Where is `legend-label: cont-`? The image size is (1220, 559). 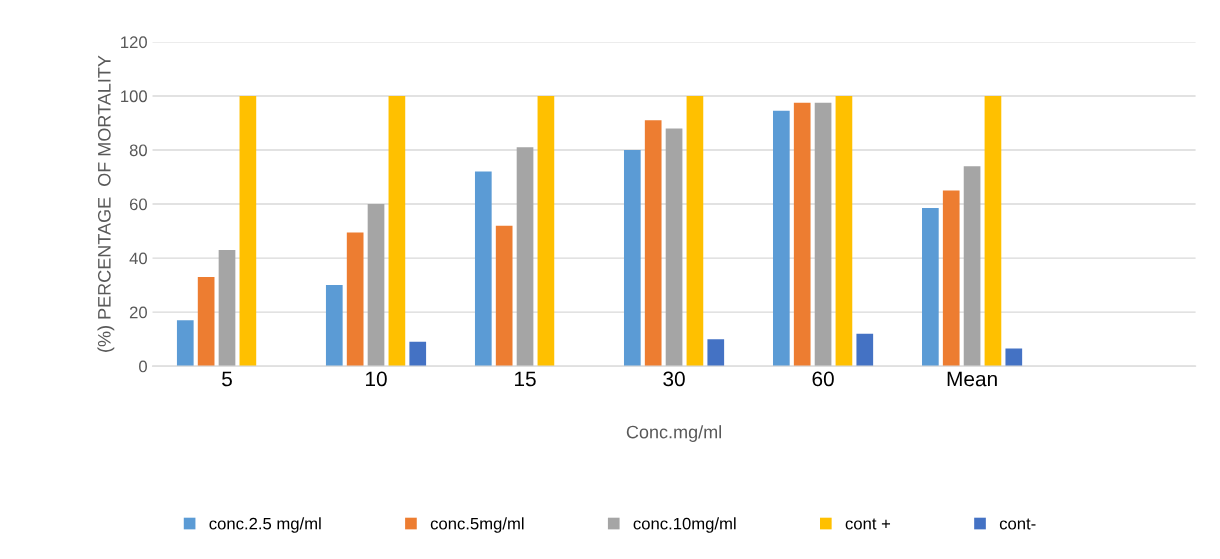 legend-label: cont- is located at coordinates (1017, 524).